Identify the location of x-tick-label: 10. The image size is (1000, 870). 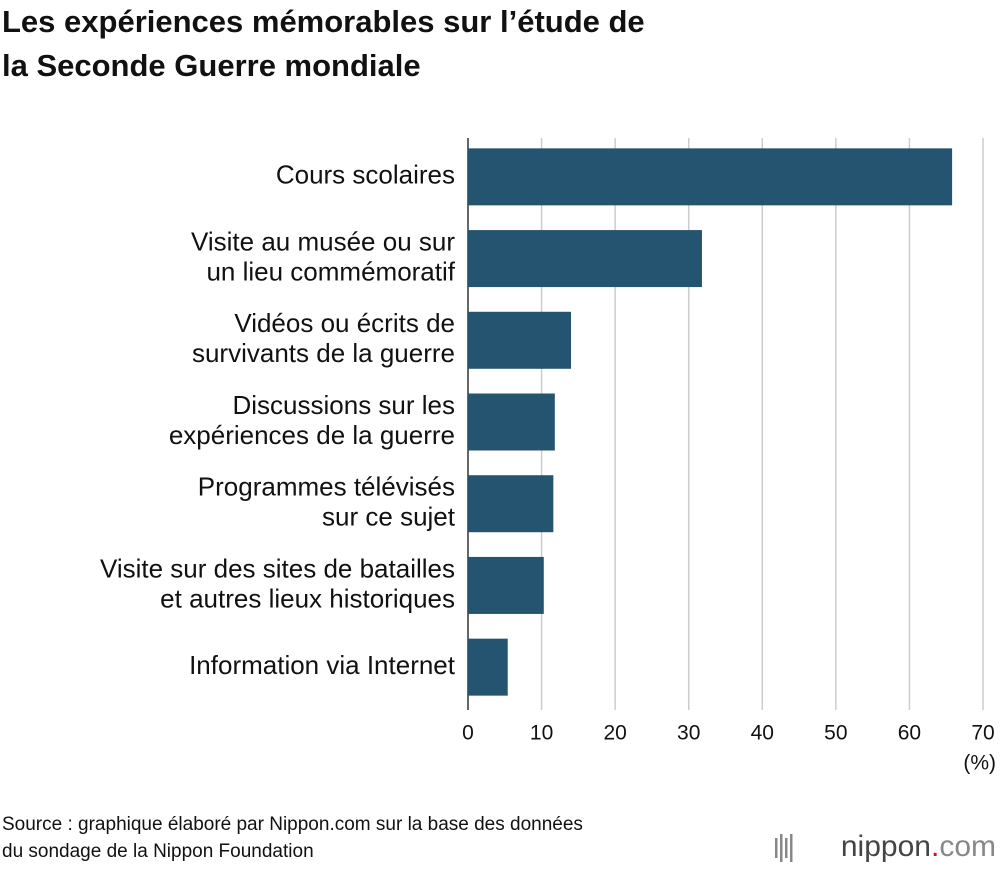
(541, 733).